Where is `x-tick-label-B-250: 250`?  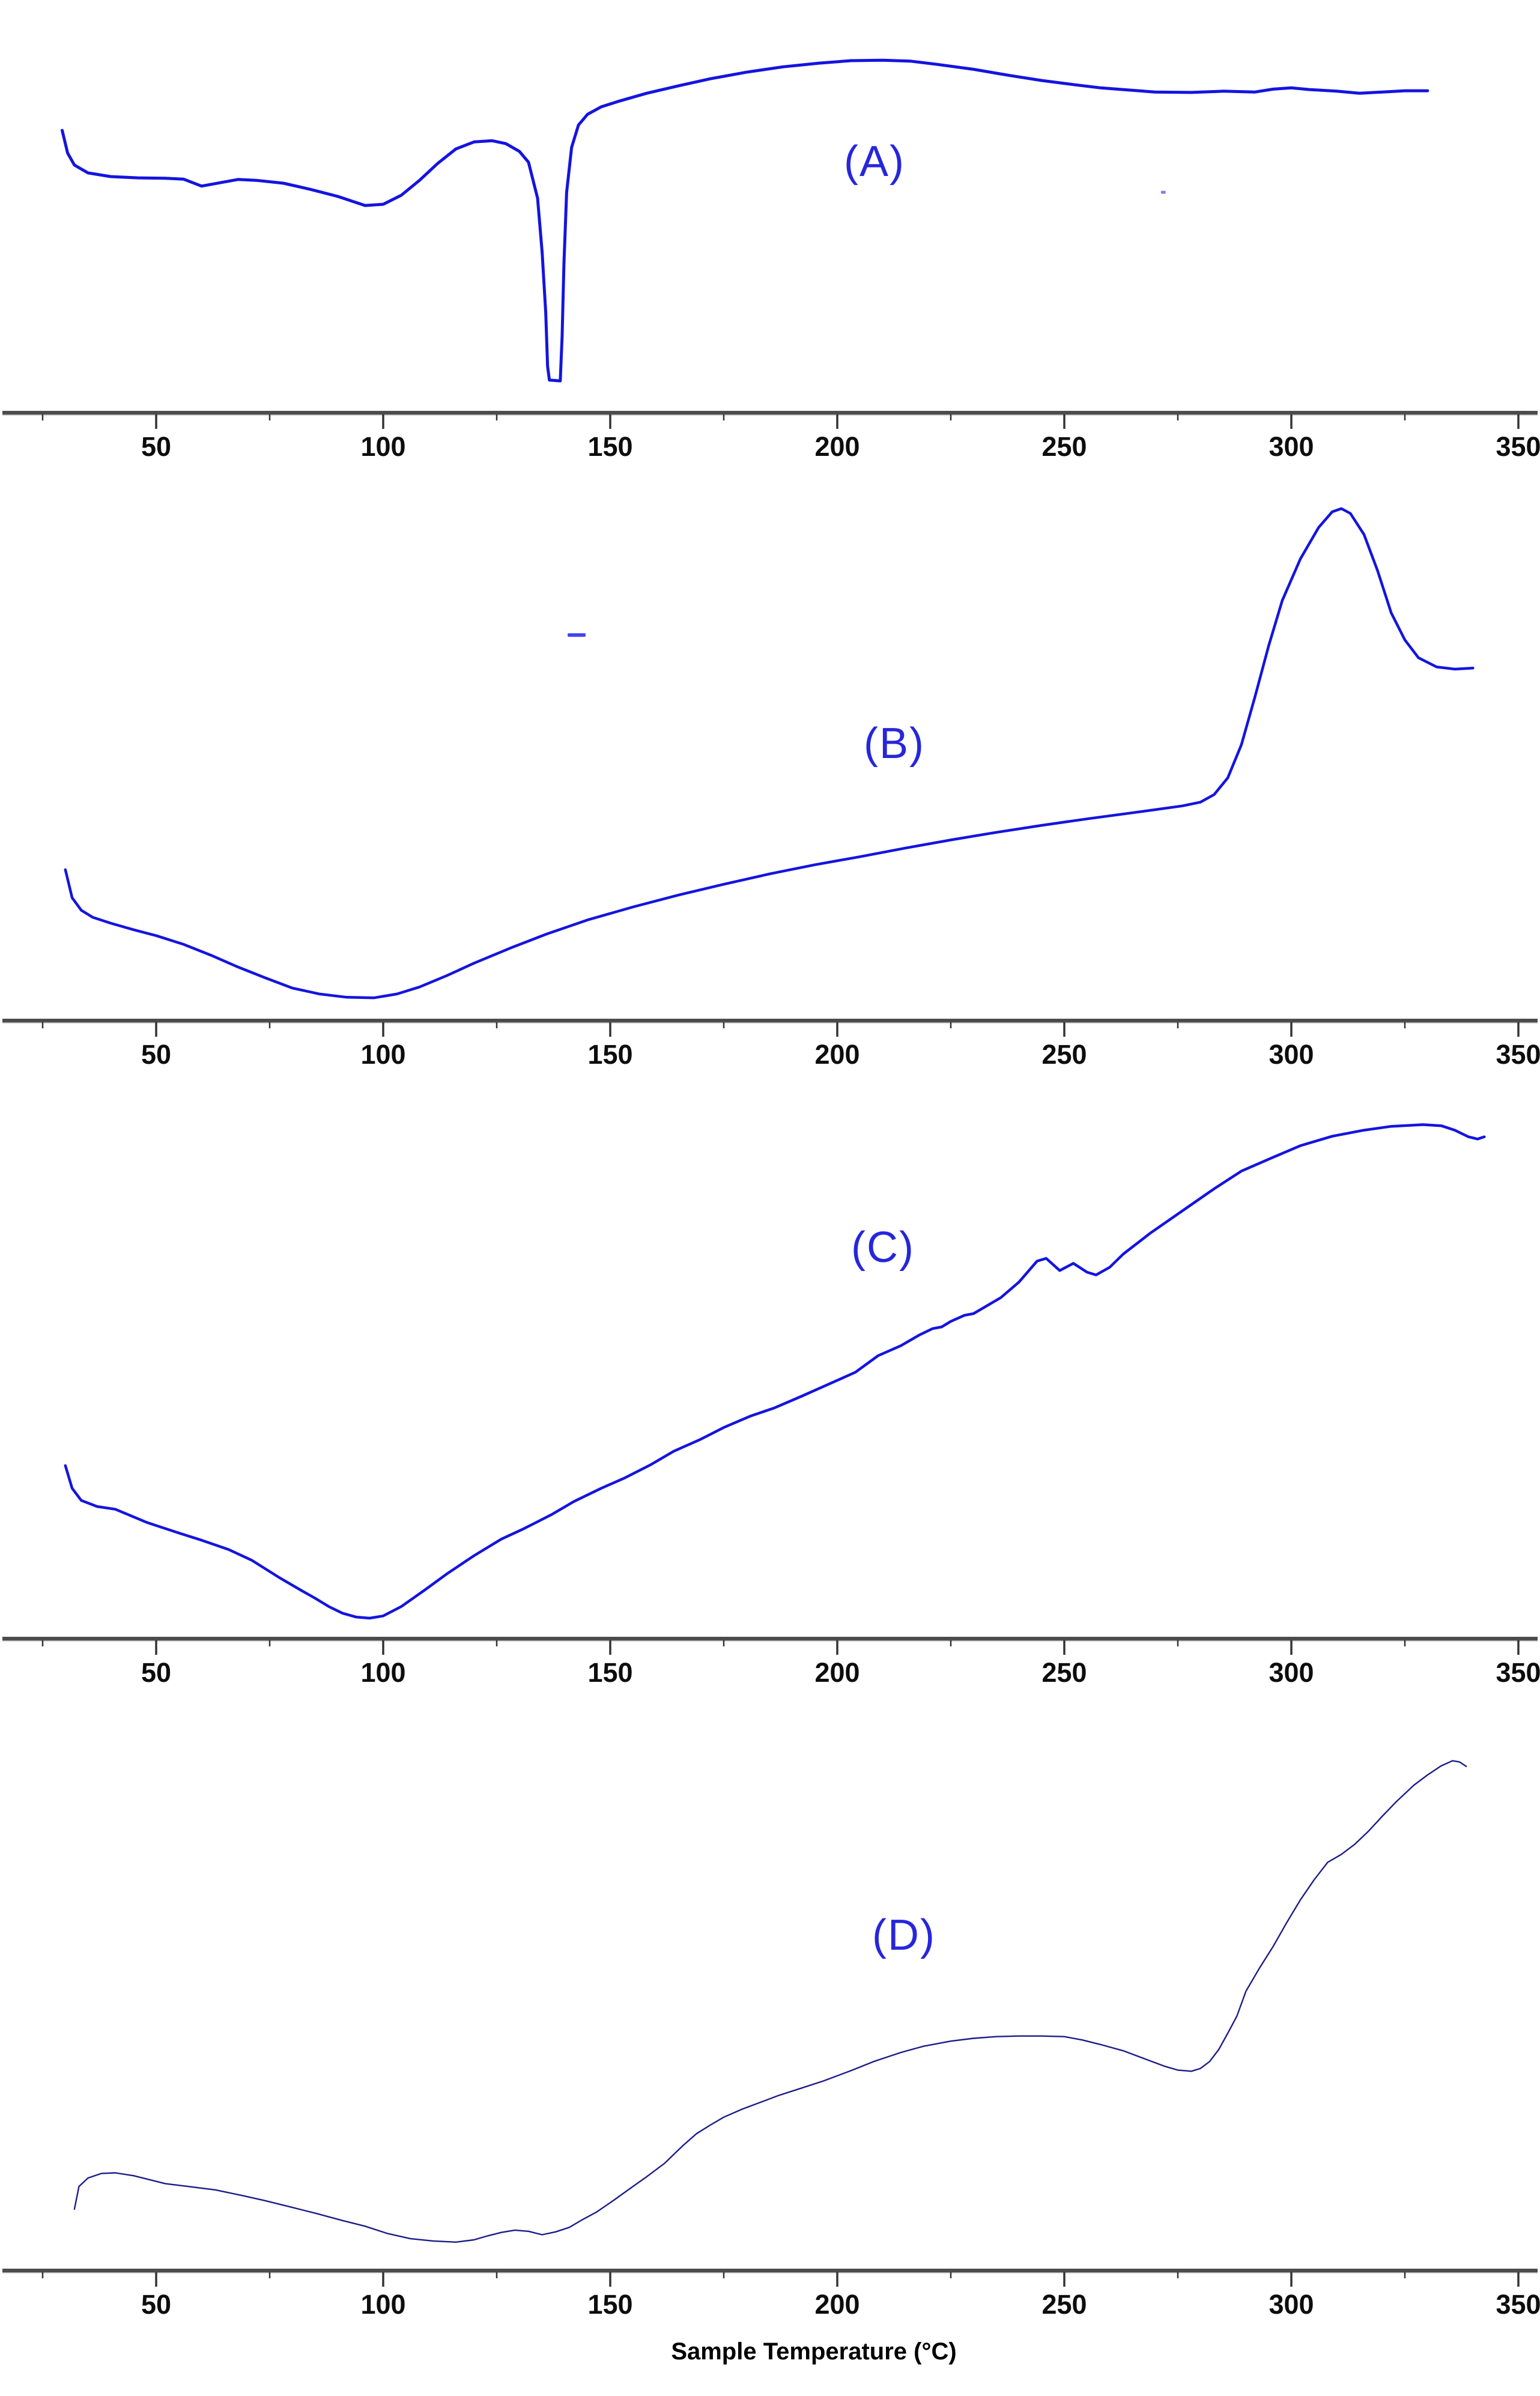 x-tick-label-B-250: 250 is located at coordinates (1064, 1054).